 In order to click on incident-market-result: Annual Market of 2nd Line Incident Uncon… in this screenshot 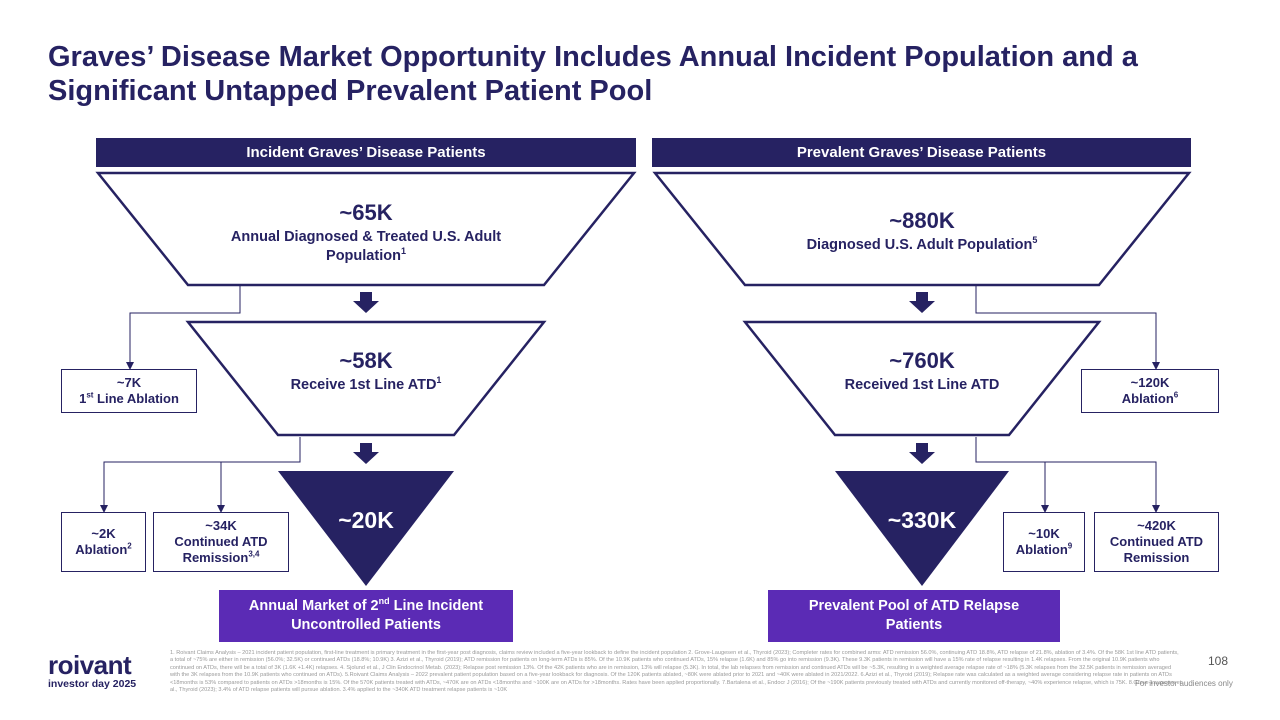, I will do `click(366, 616)`.